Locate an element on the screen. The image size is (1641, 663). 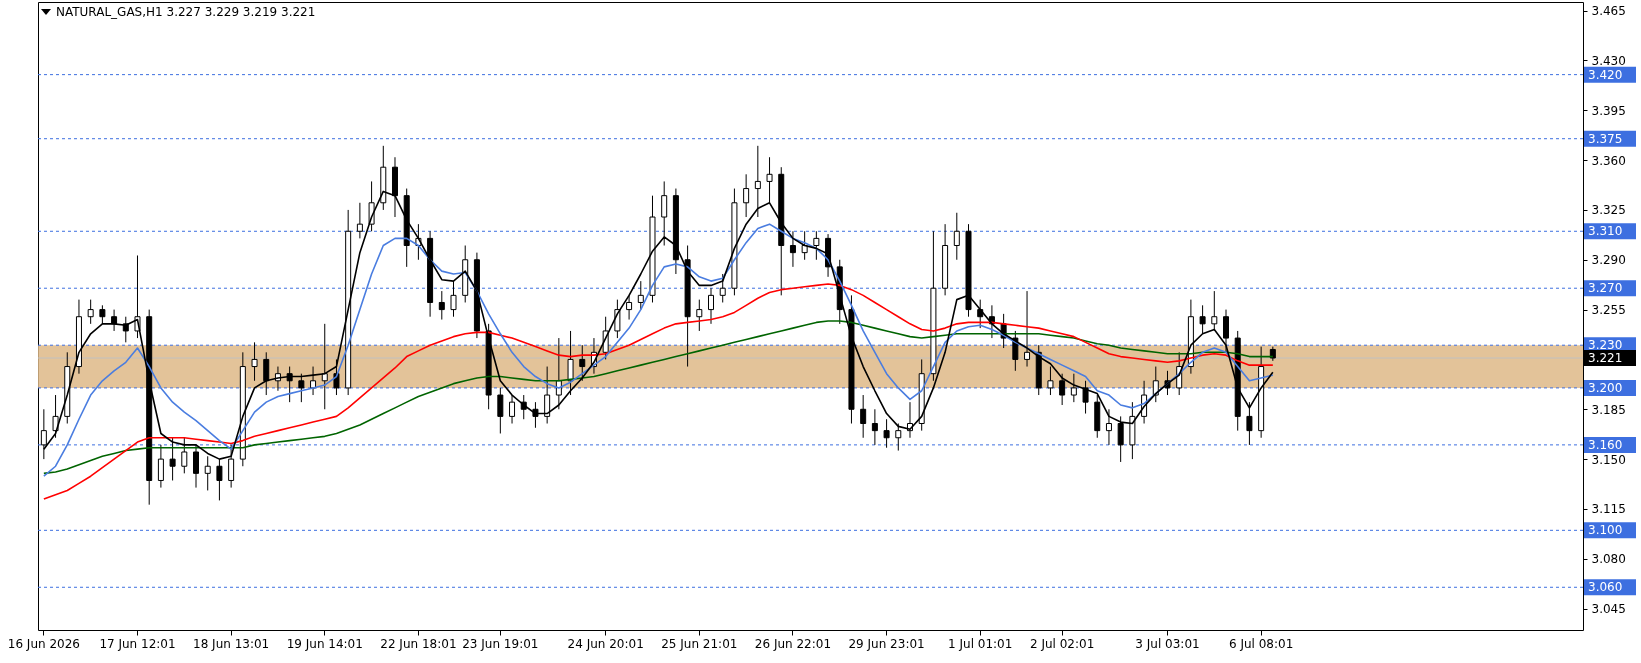
y-tick-label: 3.150 is located at coordinates (1608, 459).